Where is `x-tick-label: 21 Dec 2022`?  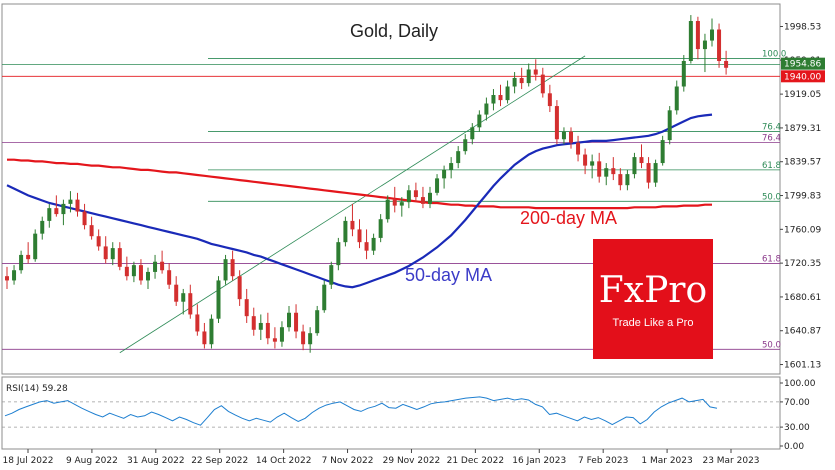 x-tick-label: 21 Dec 2022 is located at coordinates (476, 461).